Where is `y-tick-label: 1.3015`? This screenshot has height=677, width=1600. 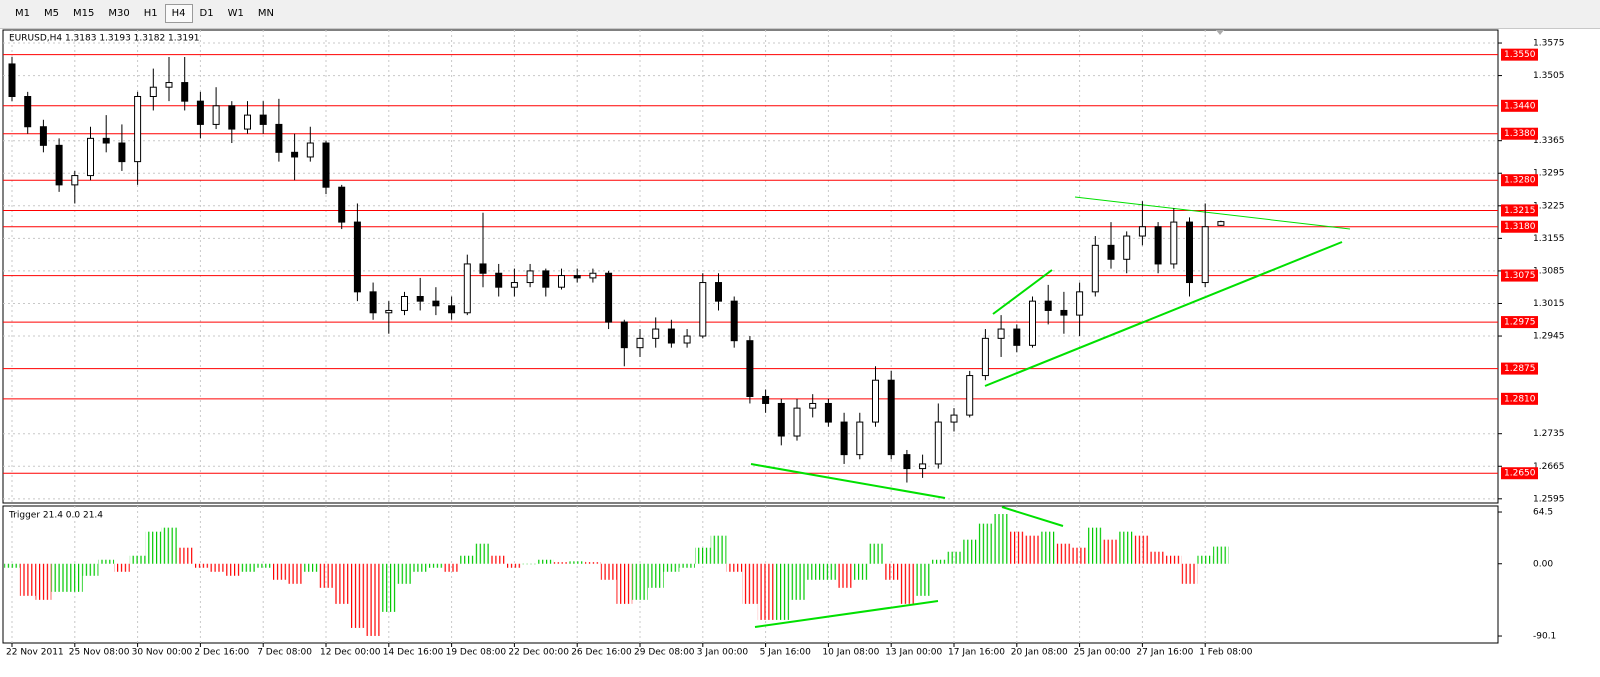
y-tick-label: 1.3015 is located at coordinates (1549, 304).